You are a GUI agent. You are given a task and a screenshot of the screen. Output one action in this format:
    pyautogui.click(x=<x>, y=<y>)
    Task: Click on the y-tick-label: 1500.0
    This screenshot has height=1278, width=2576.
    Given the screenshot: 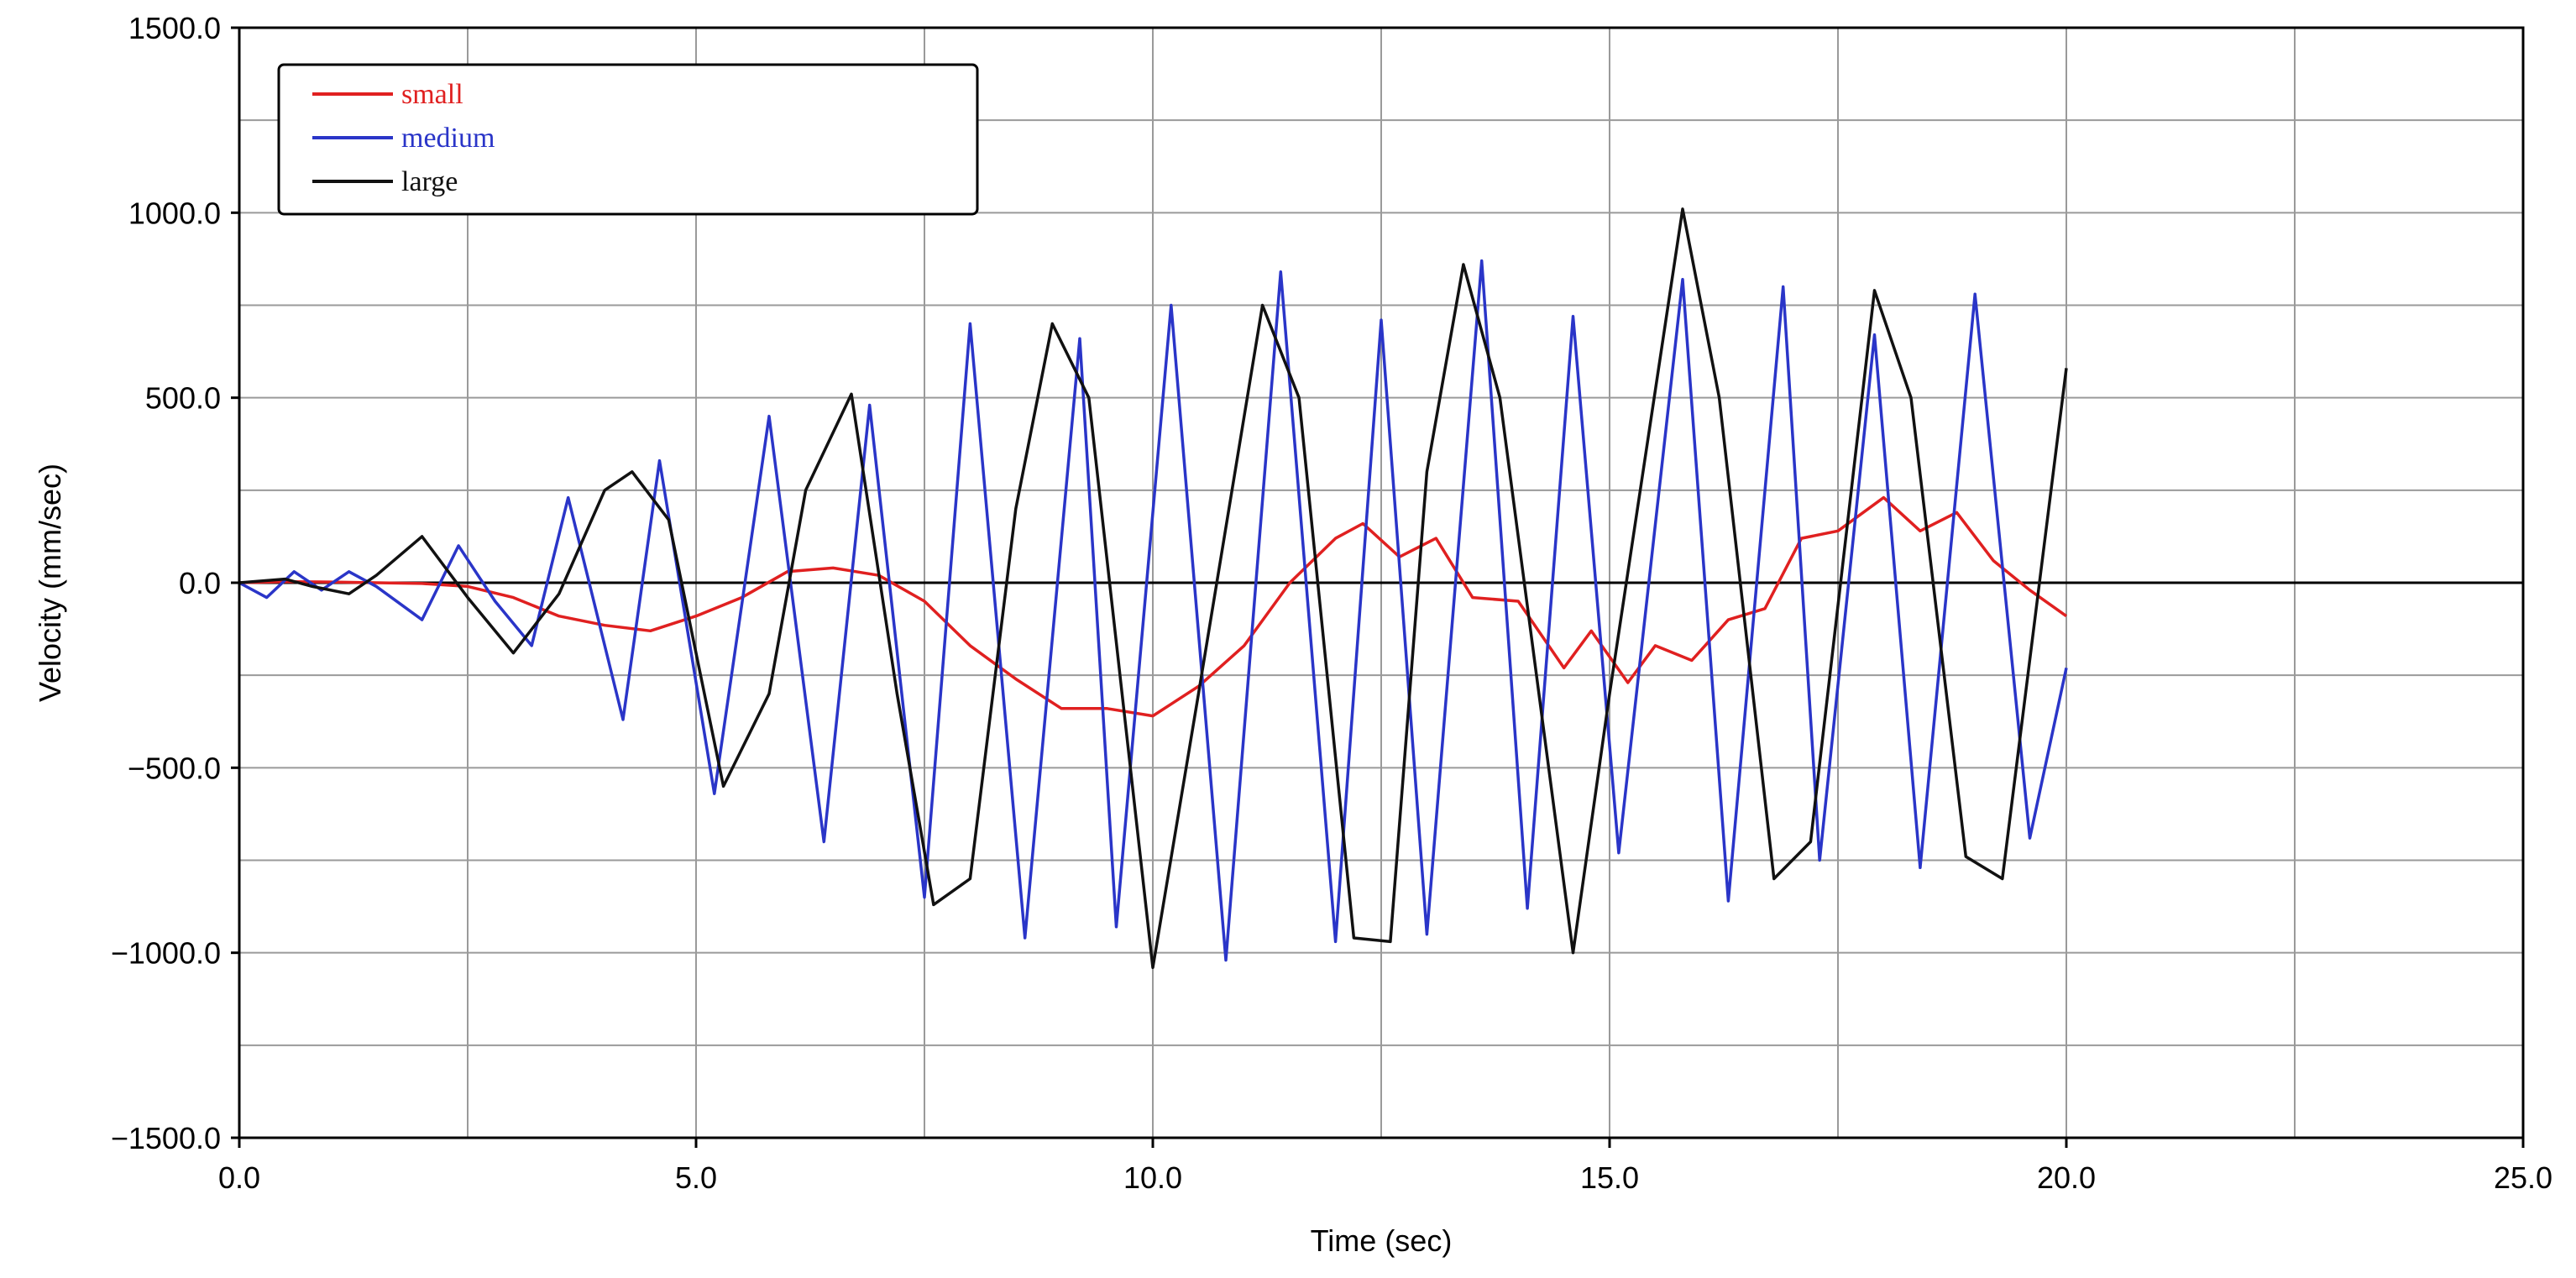 What is the action you would take?
    pyautogui.click(x=175, y=28)
    